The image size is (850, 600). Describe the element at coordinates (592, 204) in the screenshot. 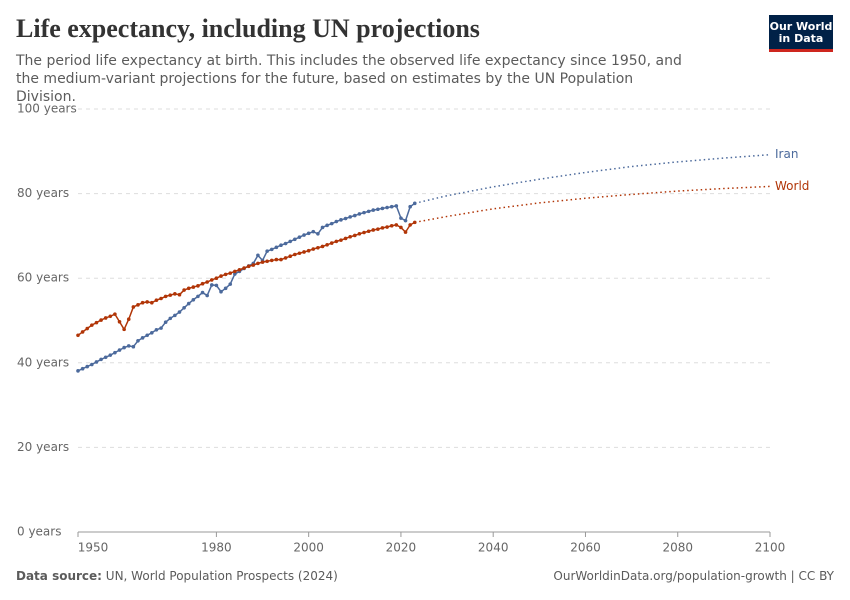

I see `projection-line` at that location.